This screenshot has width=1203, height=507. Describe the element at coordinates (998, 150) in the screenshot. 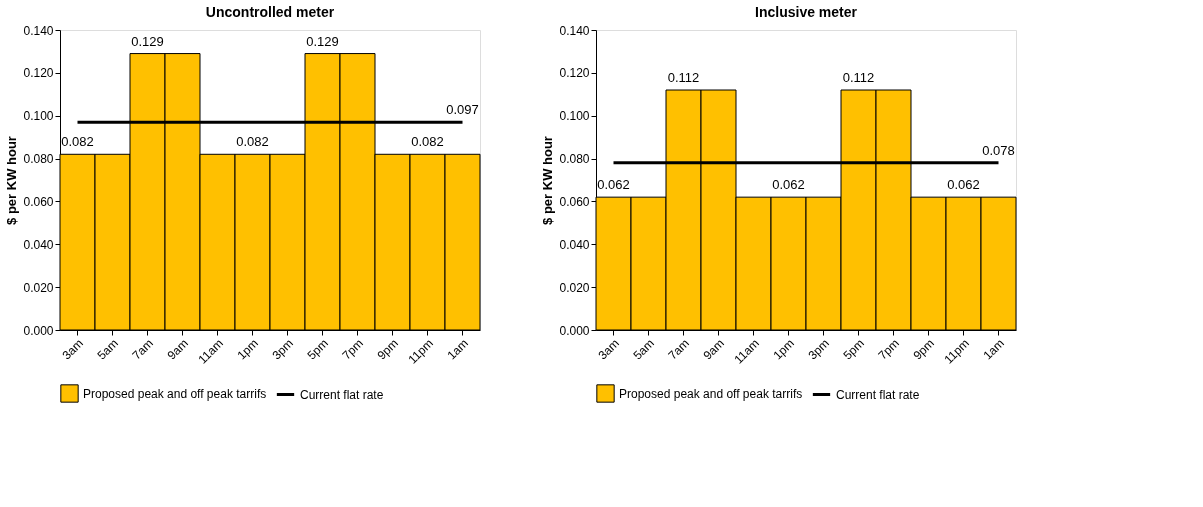

I see `data-label: 0.078` at that location.